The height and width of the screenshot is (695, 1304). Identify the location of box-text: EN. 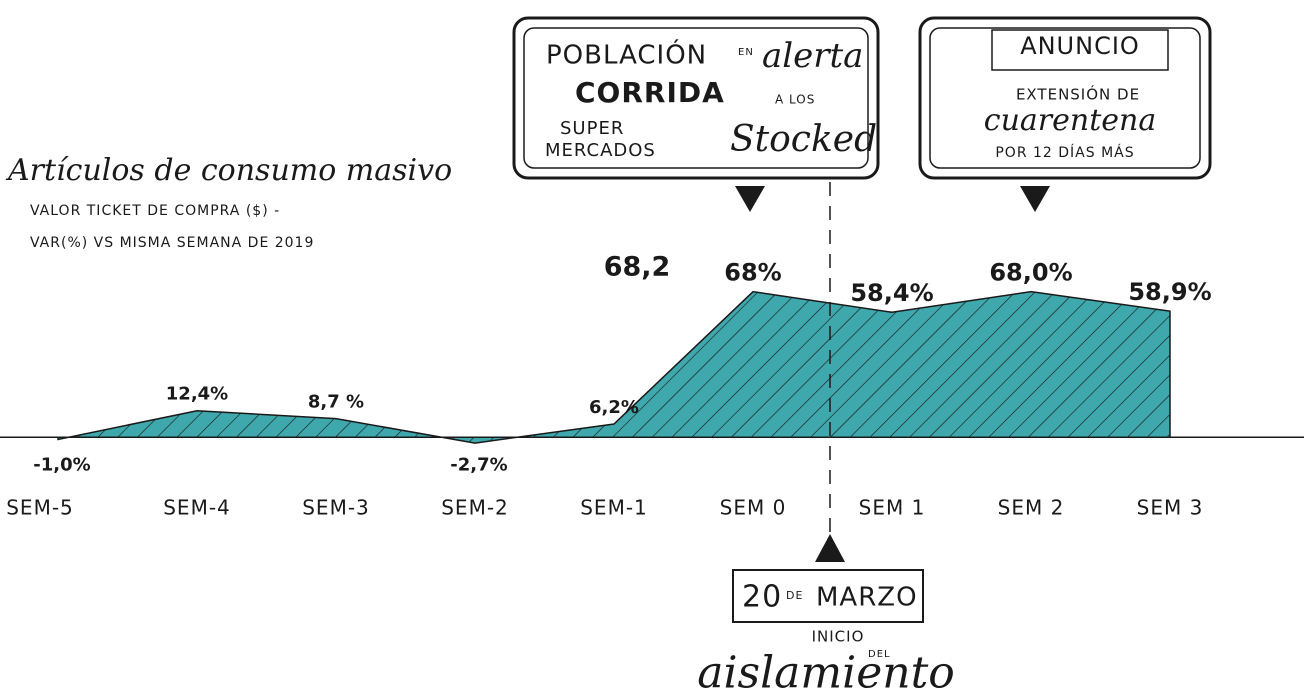
(746, 52).